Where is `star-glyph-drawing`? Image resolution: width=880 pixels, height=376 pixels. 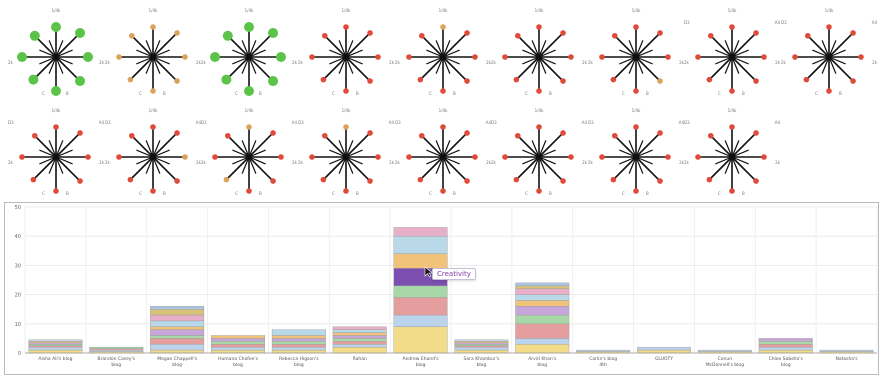
star-glyph-drawing is located at coordinates (442, 59).